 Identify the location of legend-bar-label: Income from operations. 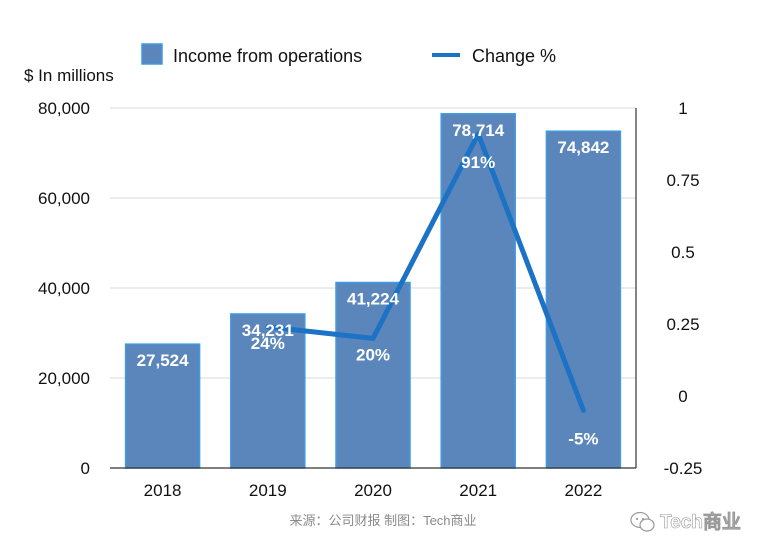
(267, 56).